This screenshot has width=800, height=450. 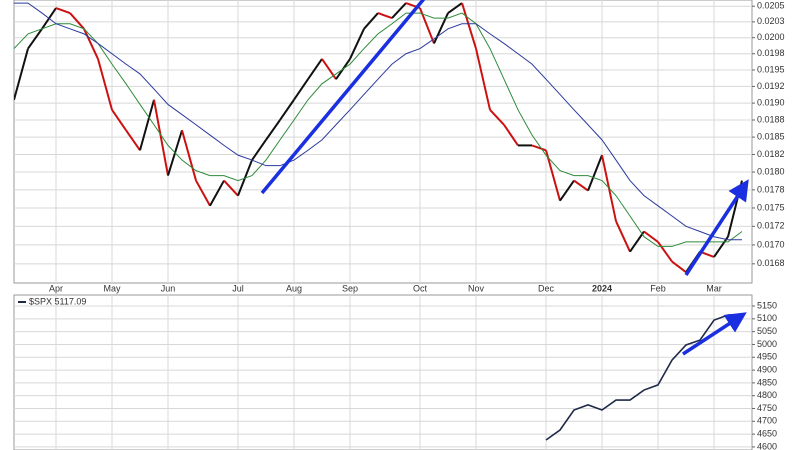 I want to click on y-tick-label: 4600, so click(x=767, y=445).